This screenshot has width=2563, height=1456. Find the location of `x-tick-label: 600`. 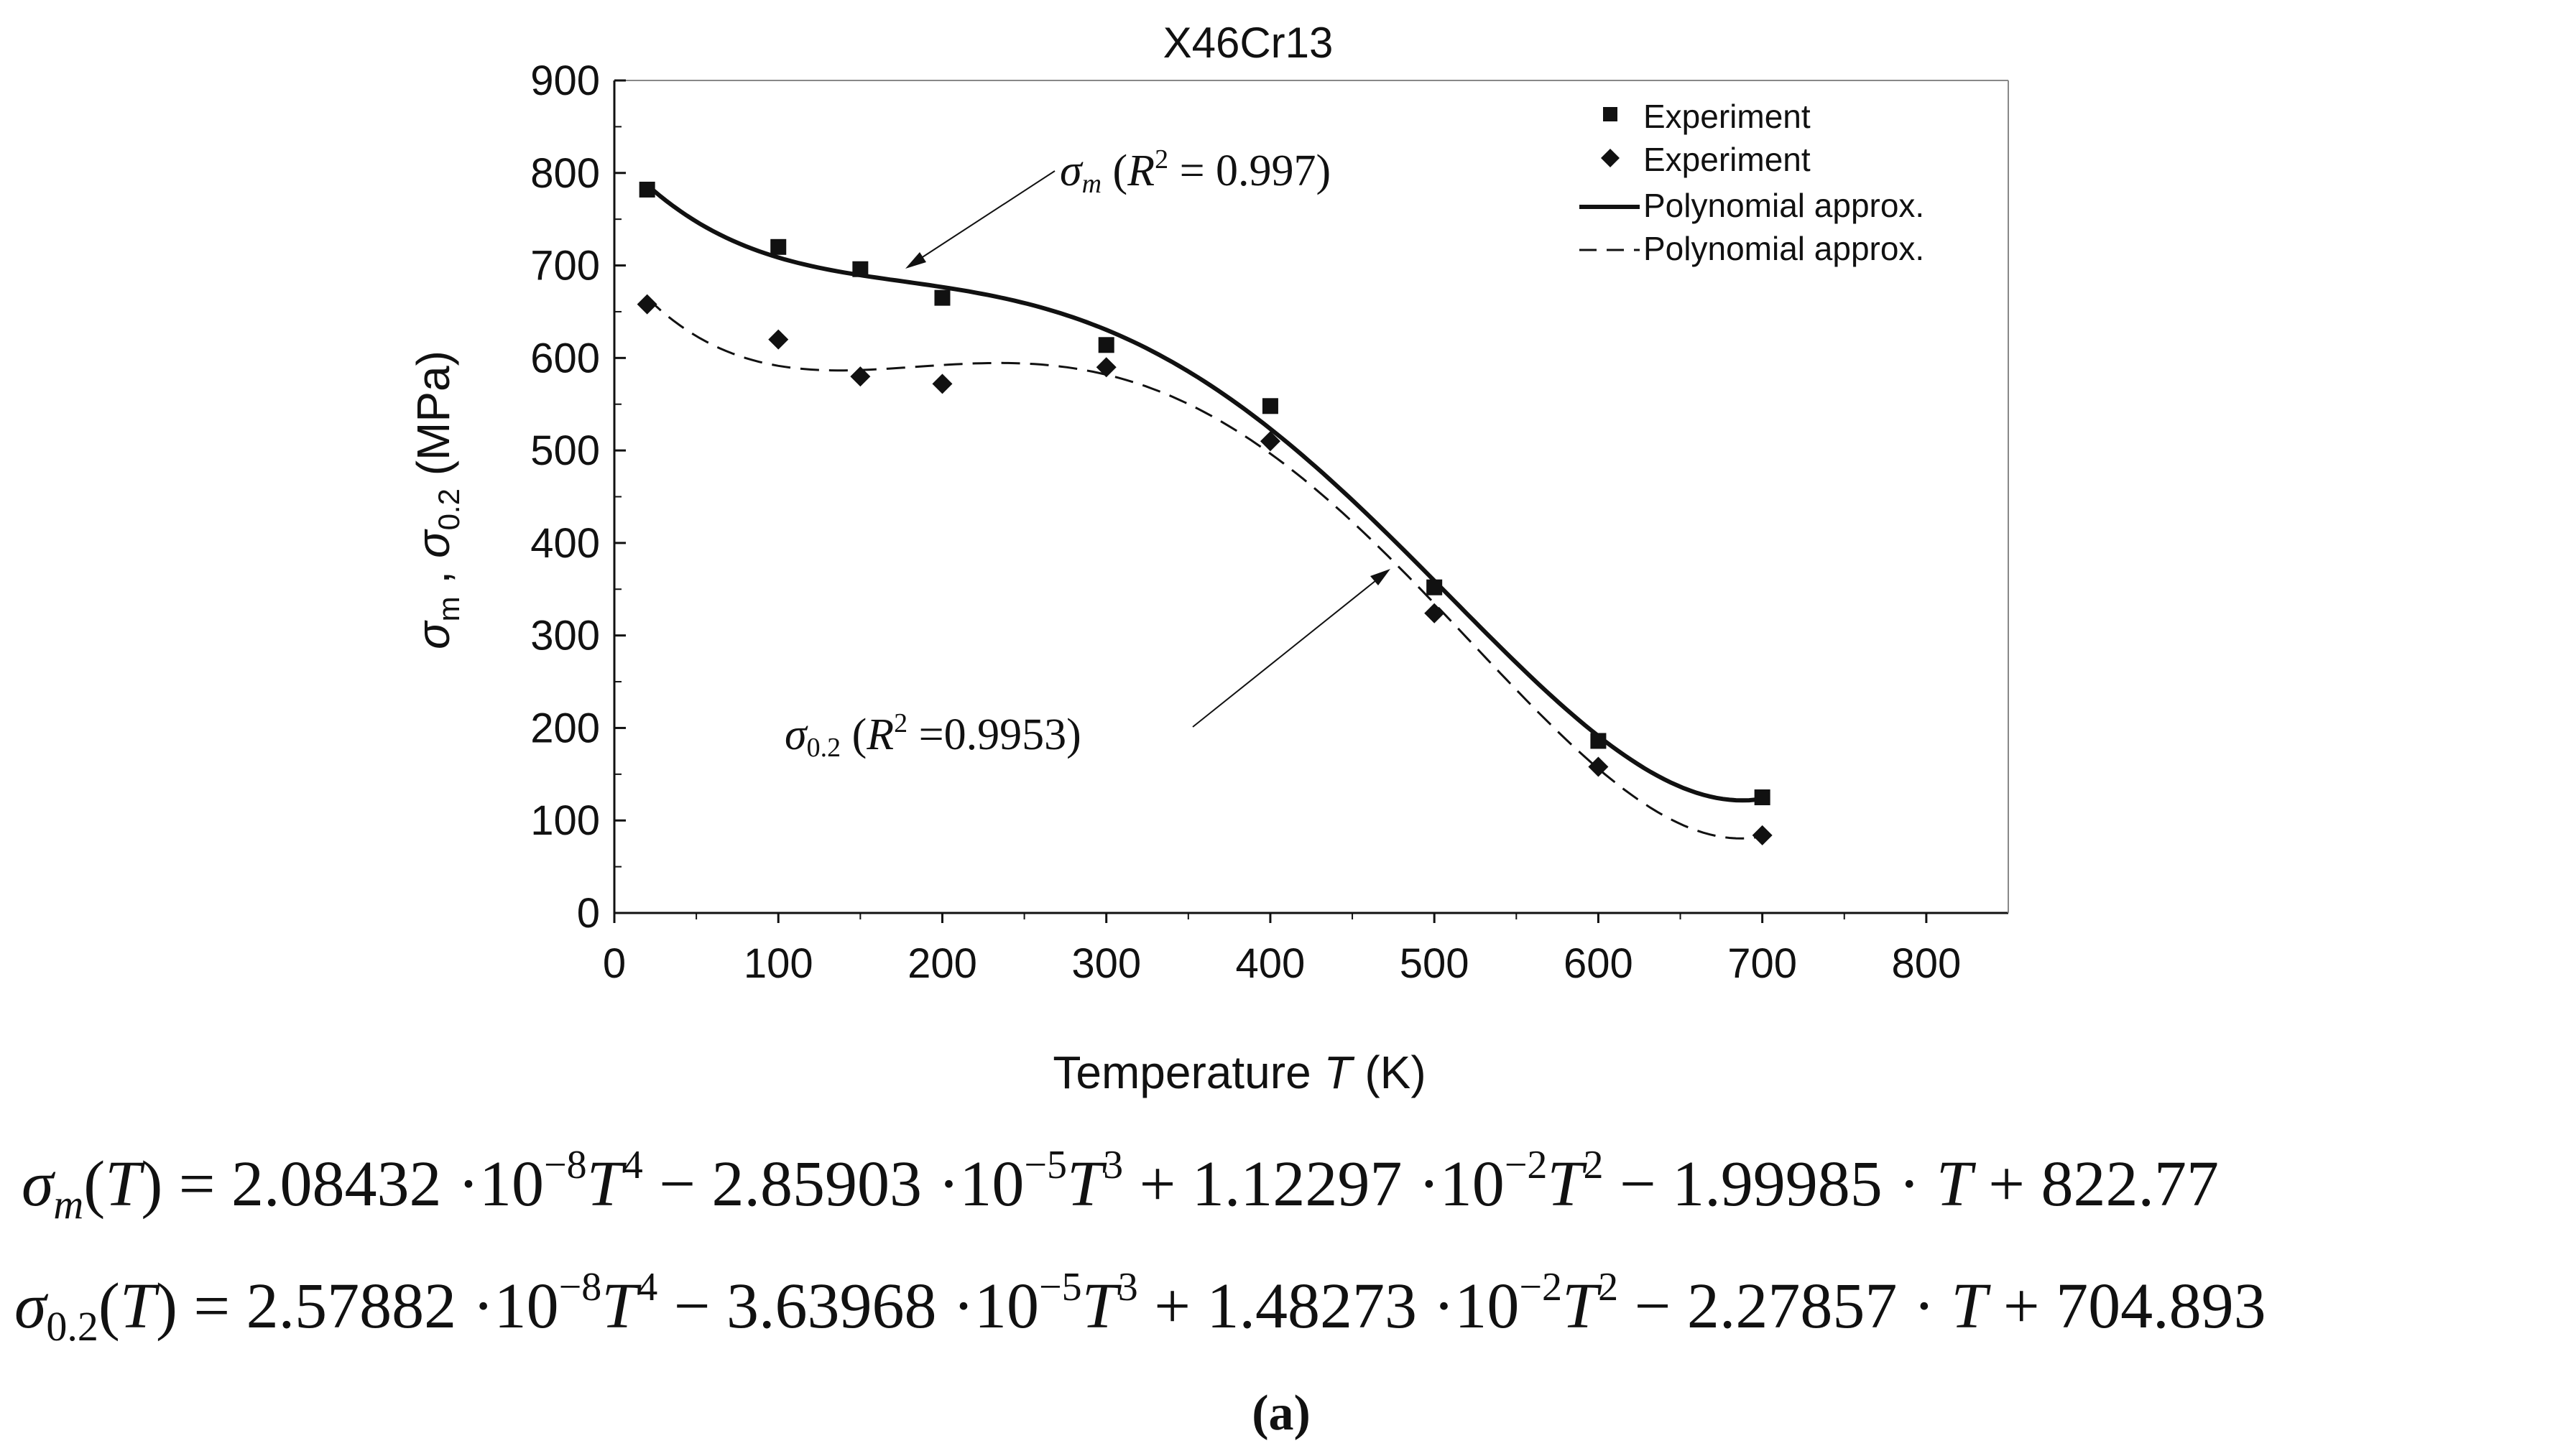

x-tick-label: 600 is located at coordinates (1598, 963).